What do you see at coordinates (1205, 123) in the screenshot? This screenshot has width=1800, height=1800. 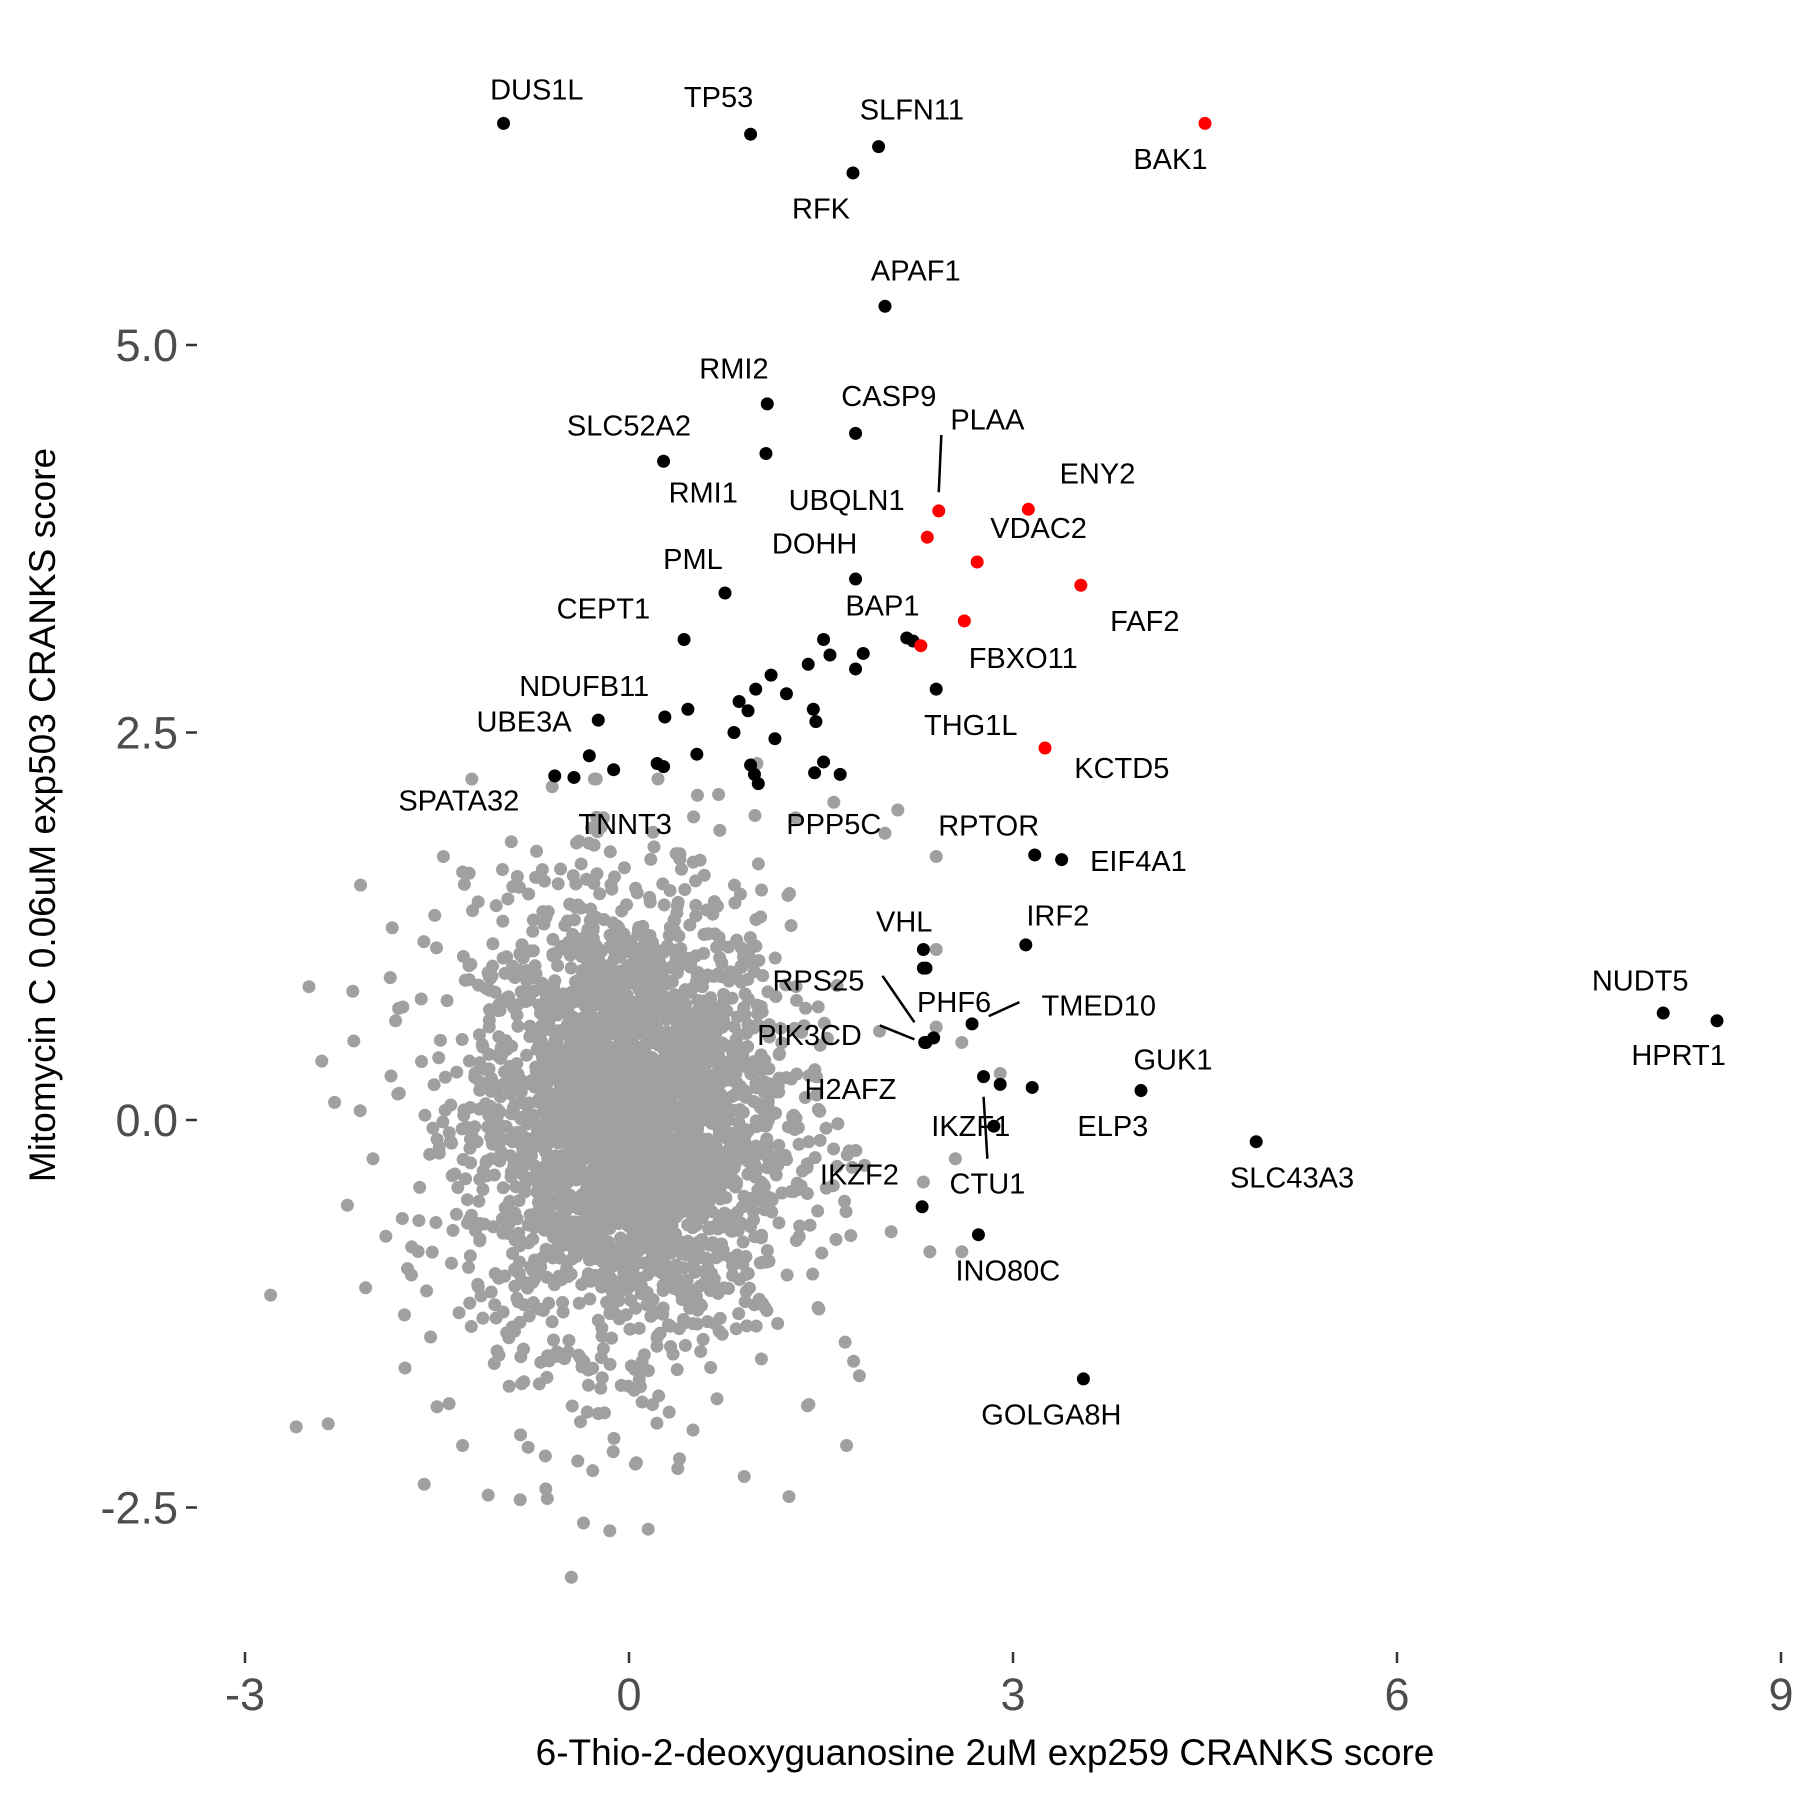 I see `point-bak1` at bounding box center [1205, 123].